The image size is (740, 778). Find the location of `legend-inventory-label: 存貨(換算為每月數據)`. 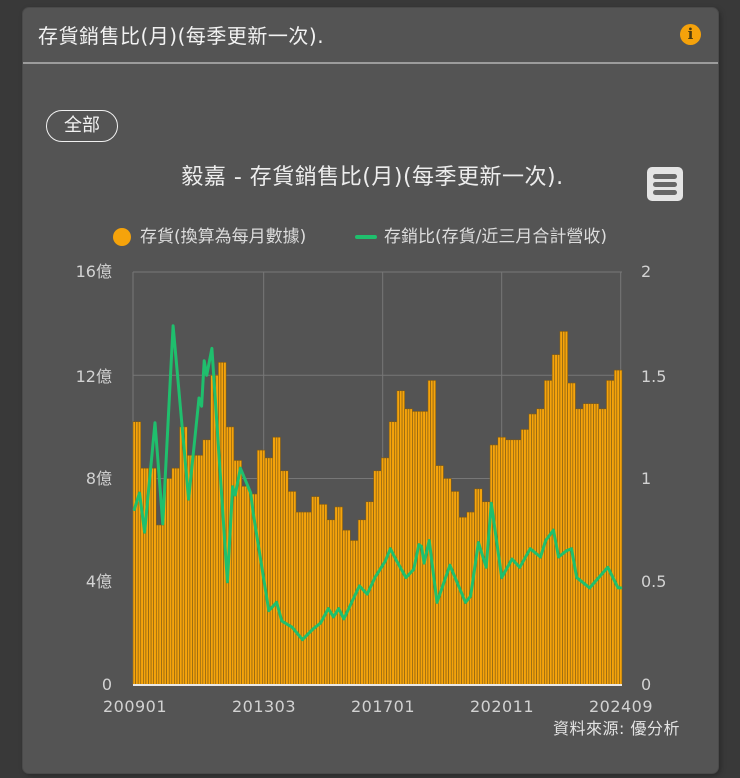

legend-inventory-label: 存貨(換算為每月數據) is located at coordinates (223, 237).